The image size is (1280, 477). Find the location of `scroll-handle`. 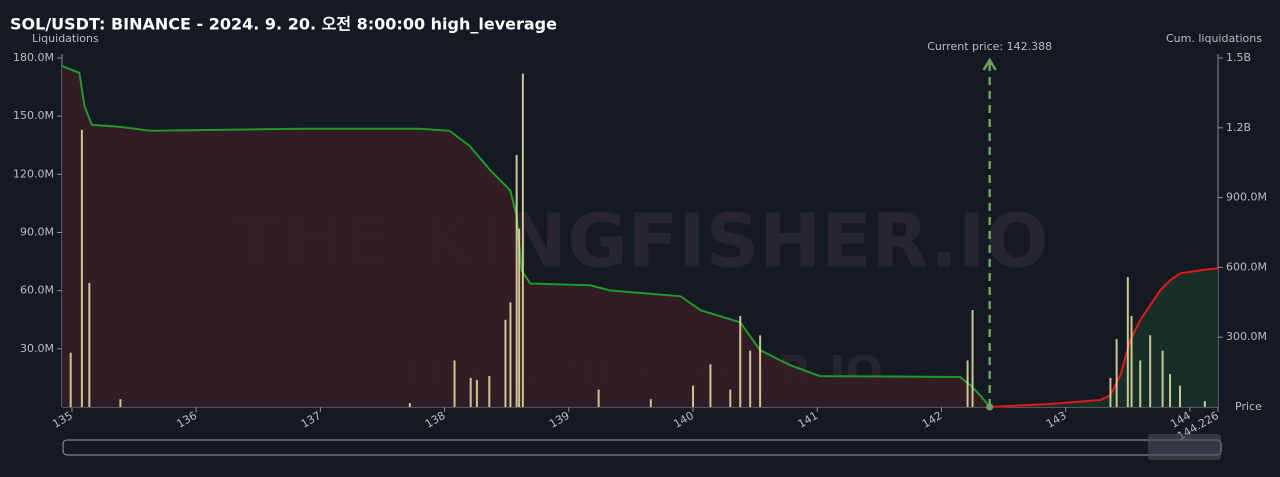

scroll-handle is located at coordinates (1184, 447).